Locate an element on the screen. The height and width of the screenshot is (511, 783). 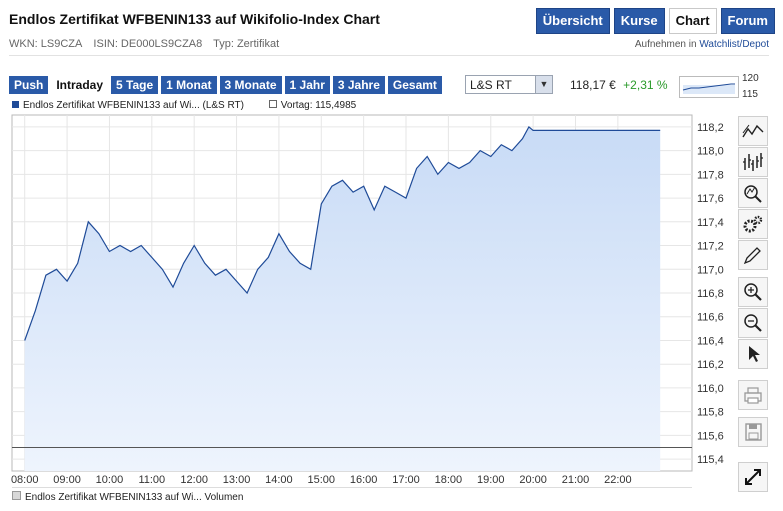
mini-overview-chart is located at coordinates (723, 87).